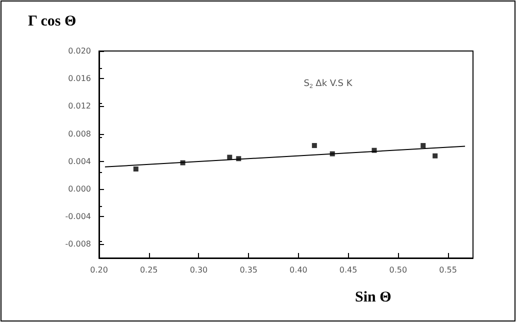  What do you see at coordinates (373, 298) in the screenshot?
I see `x-axis-title: Sin Θ` at bounding box center [373, 298].